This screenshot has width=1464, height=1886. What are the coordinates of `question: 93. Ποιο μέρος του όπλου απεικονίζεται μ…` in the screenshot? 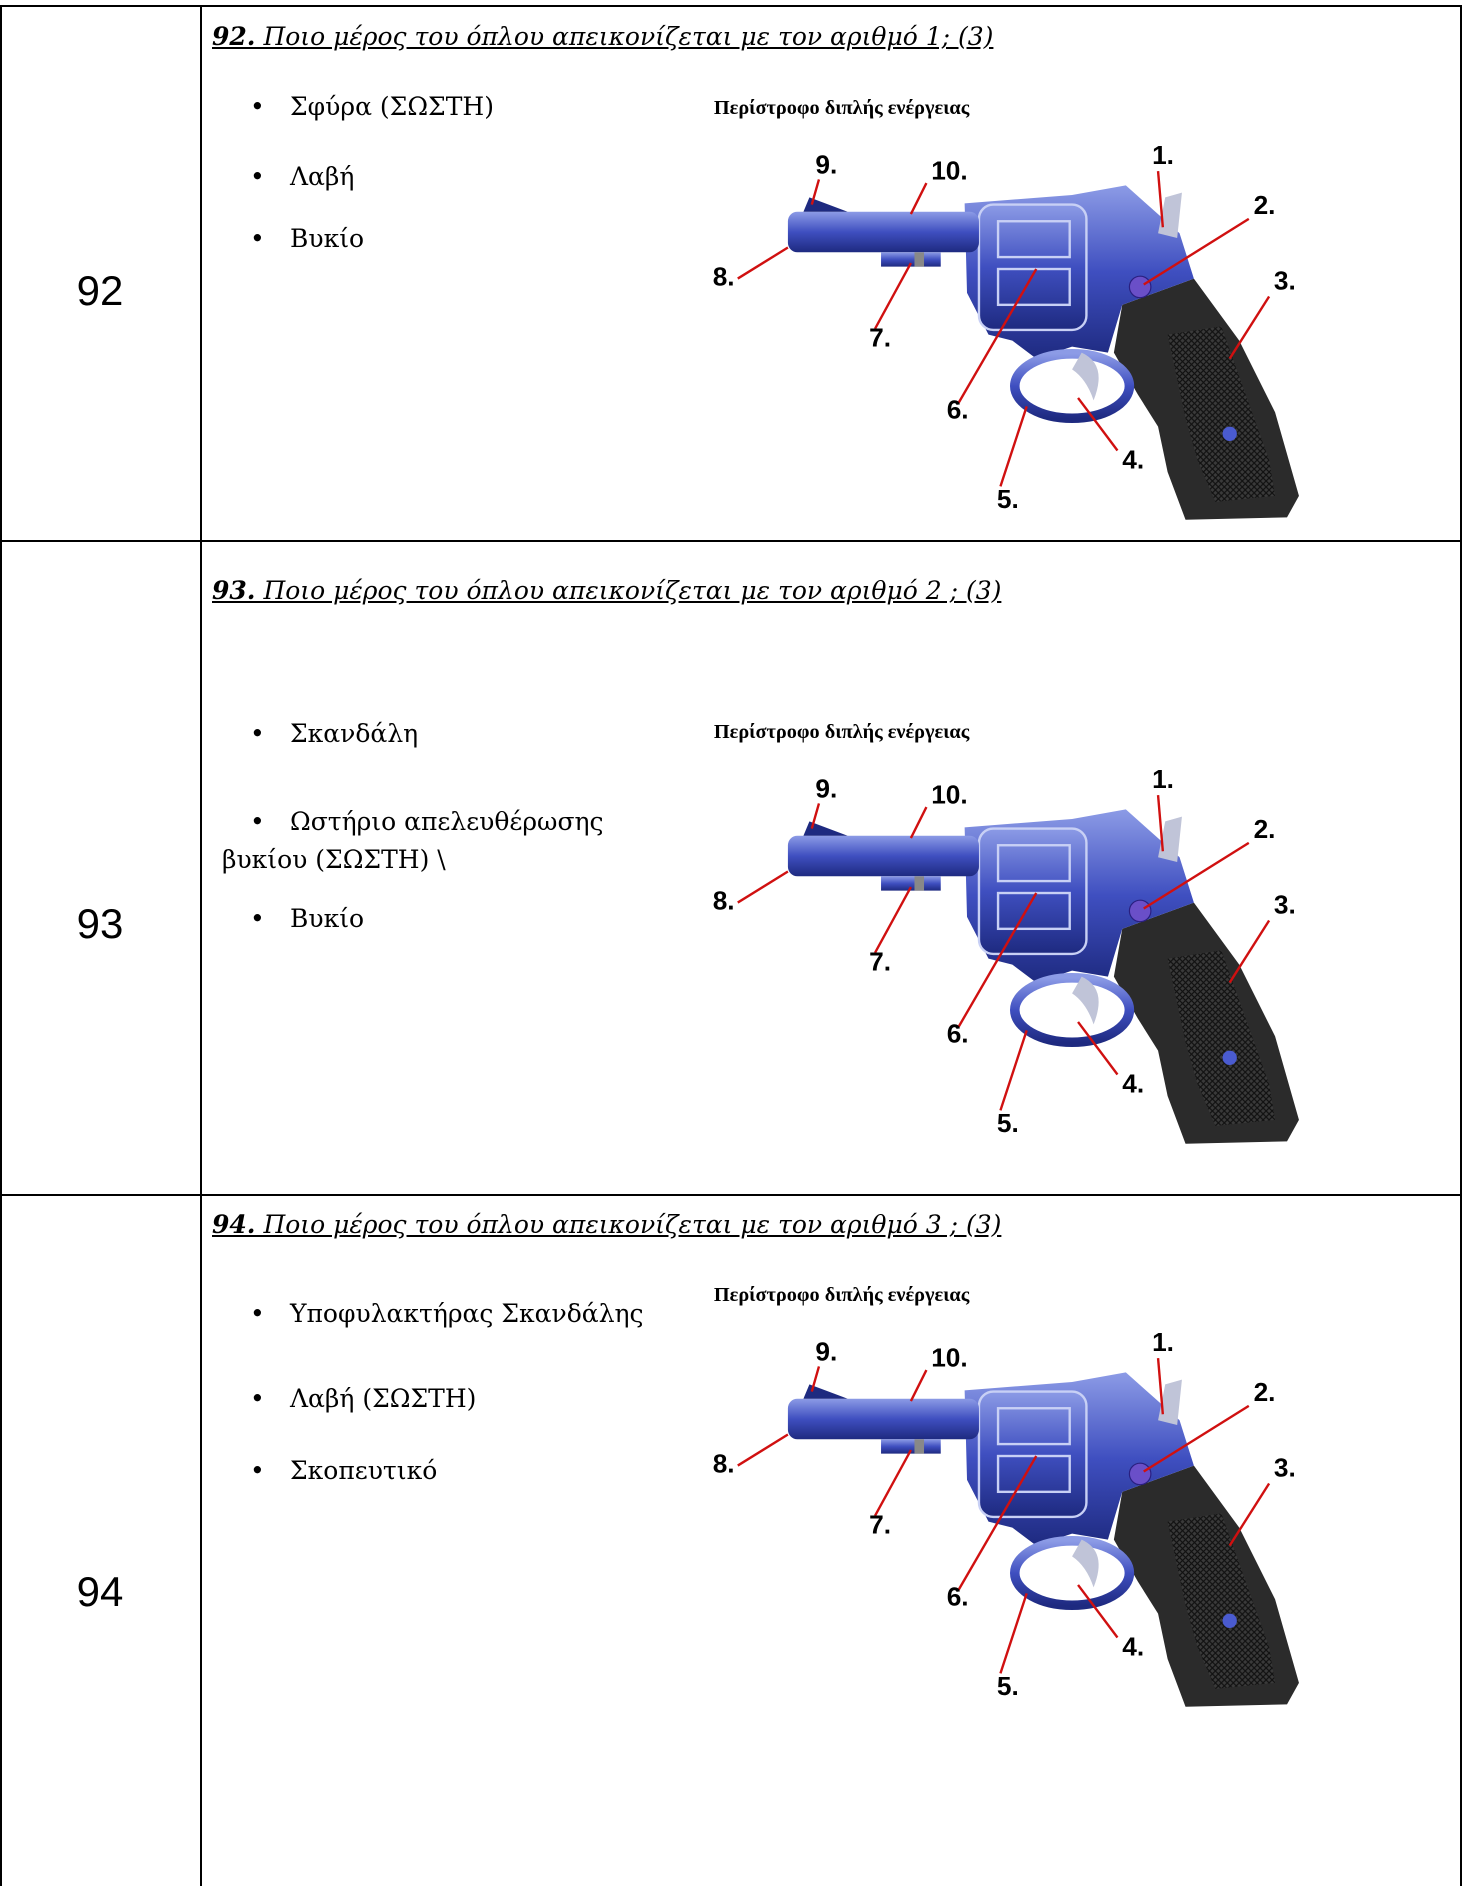 It's located at (606, 590).